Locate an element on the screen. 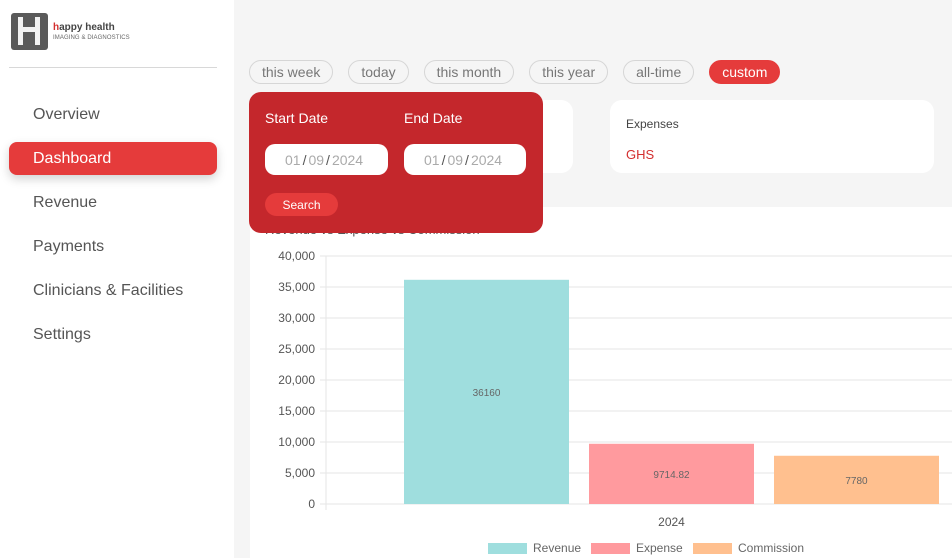 The height and width of the screenshot is (558, 952). y-tick-label: 0 is located at coordinates (311, 504).